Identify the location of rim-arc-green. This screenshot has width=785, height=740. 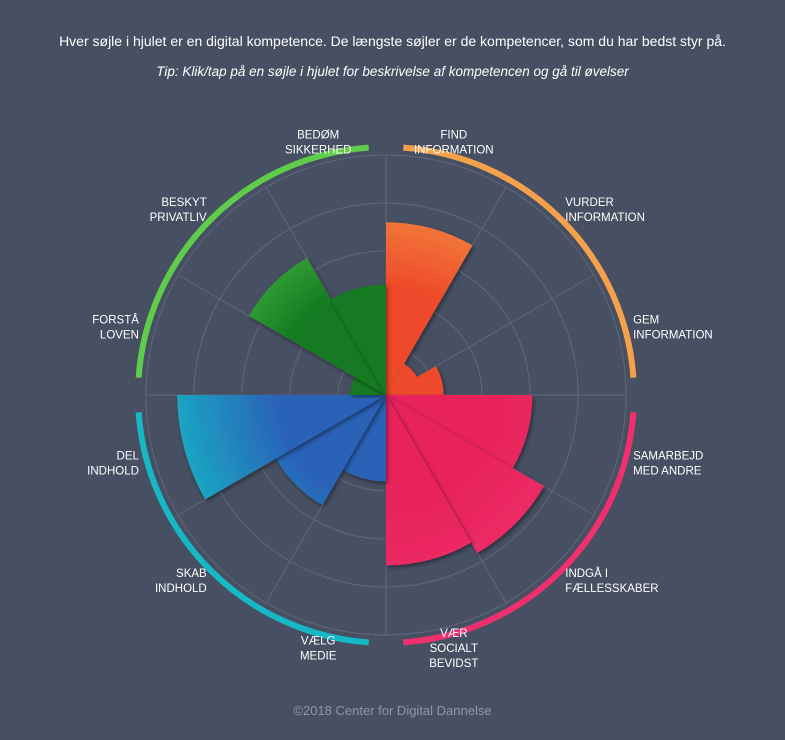
(252, 261).